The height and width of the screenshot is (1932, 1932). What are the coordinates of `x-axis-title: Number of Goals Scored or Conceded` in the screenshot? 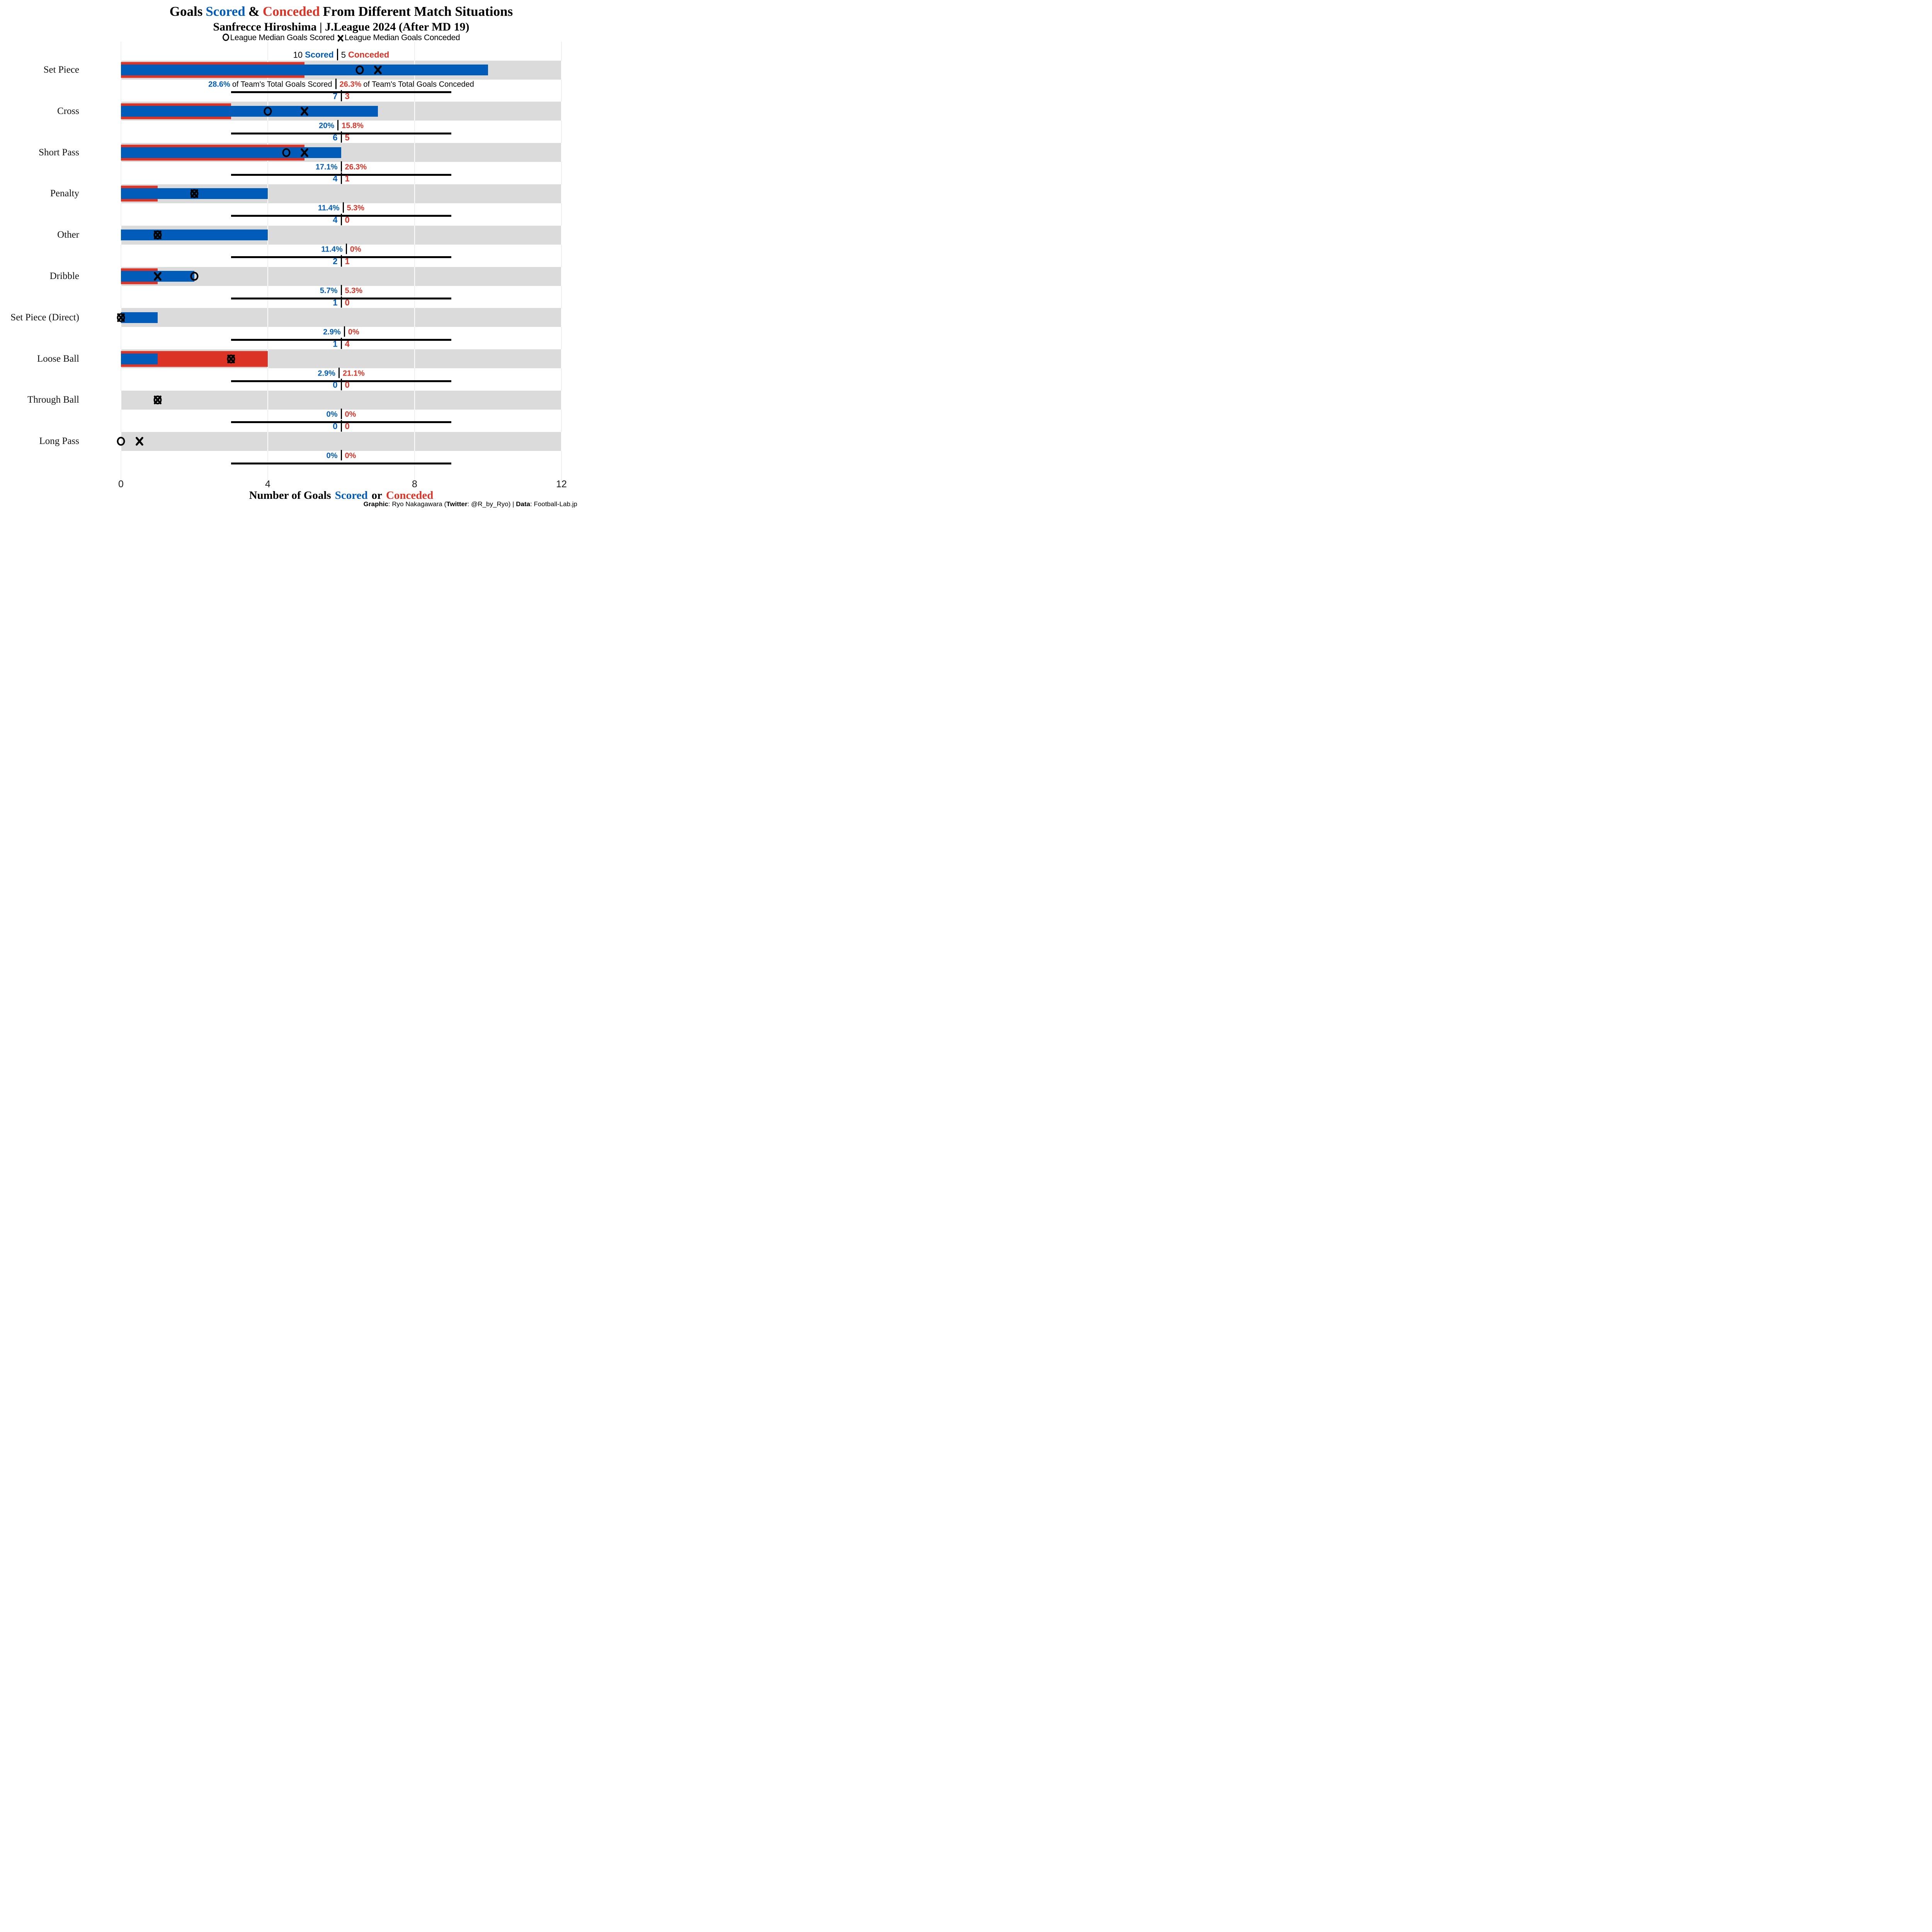 It's located at (342, 496).